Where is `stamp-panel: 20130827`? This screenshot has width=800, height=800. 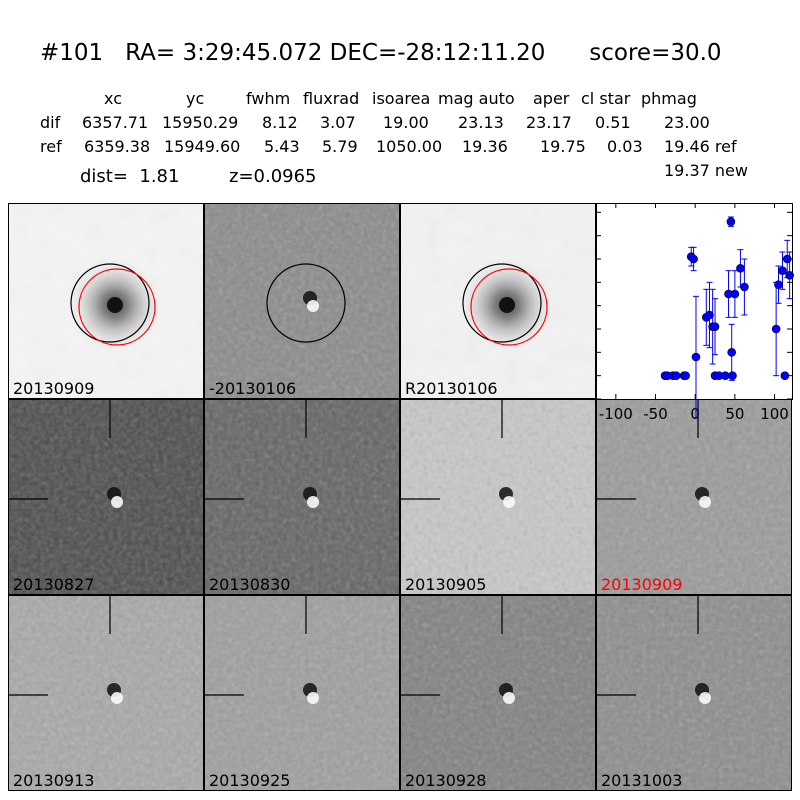 stamp-panel: 20130827 is located at coordinates (106, 497).